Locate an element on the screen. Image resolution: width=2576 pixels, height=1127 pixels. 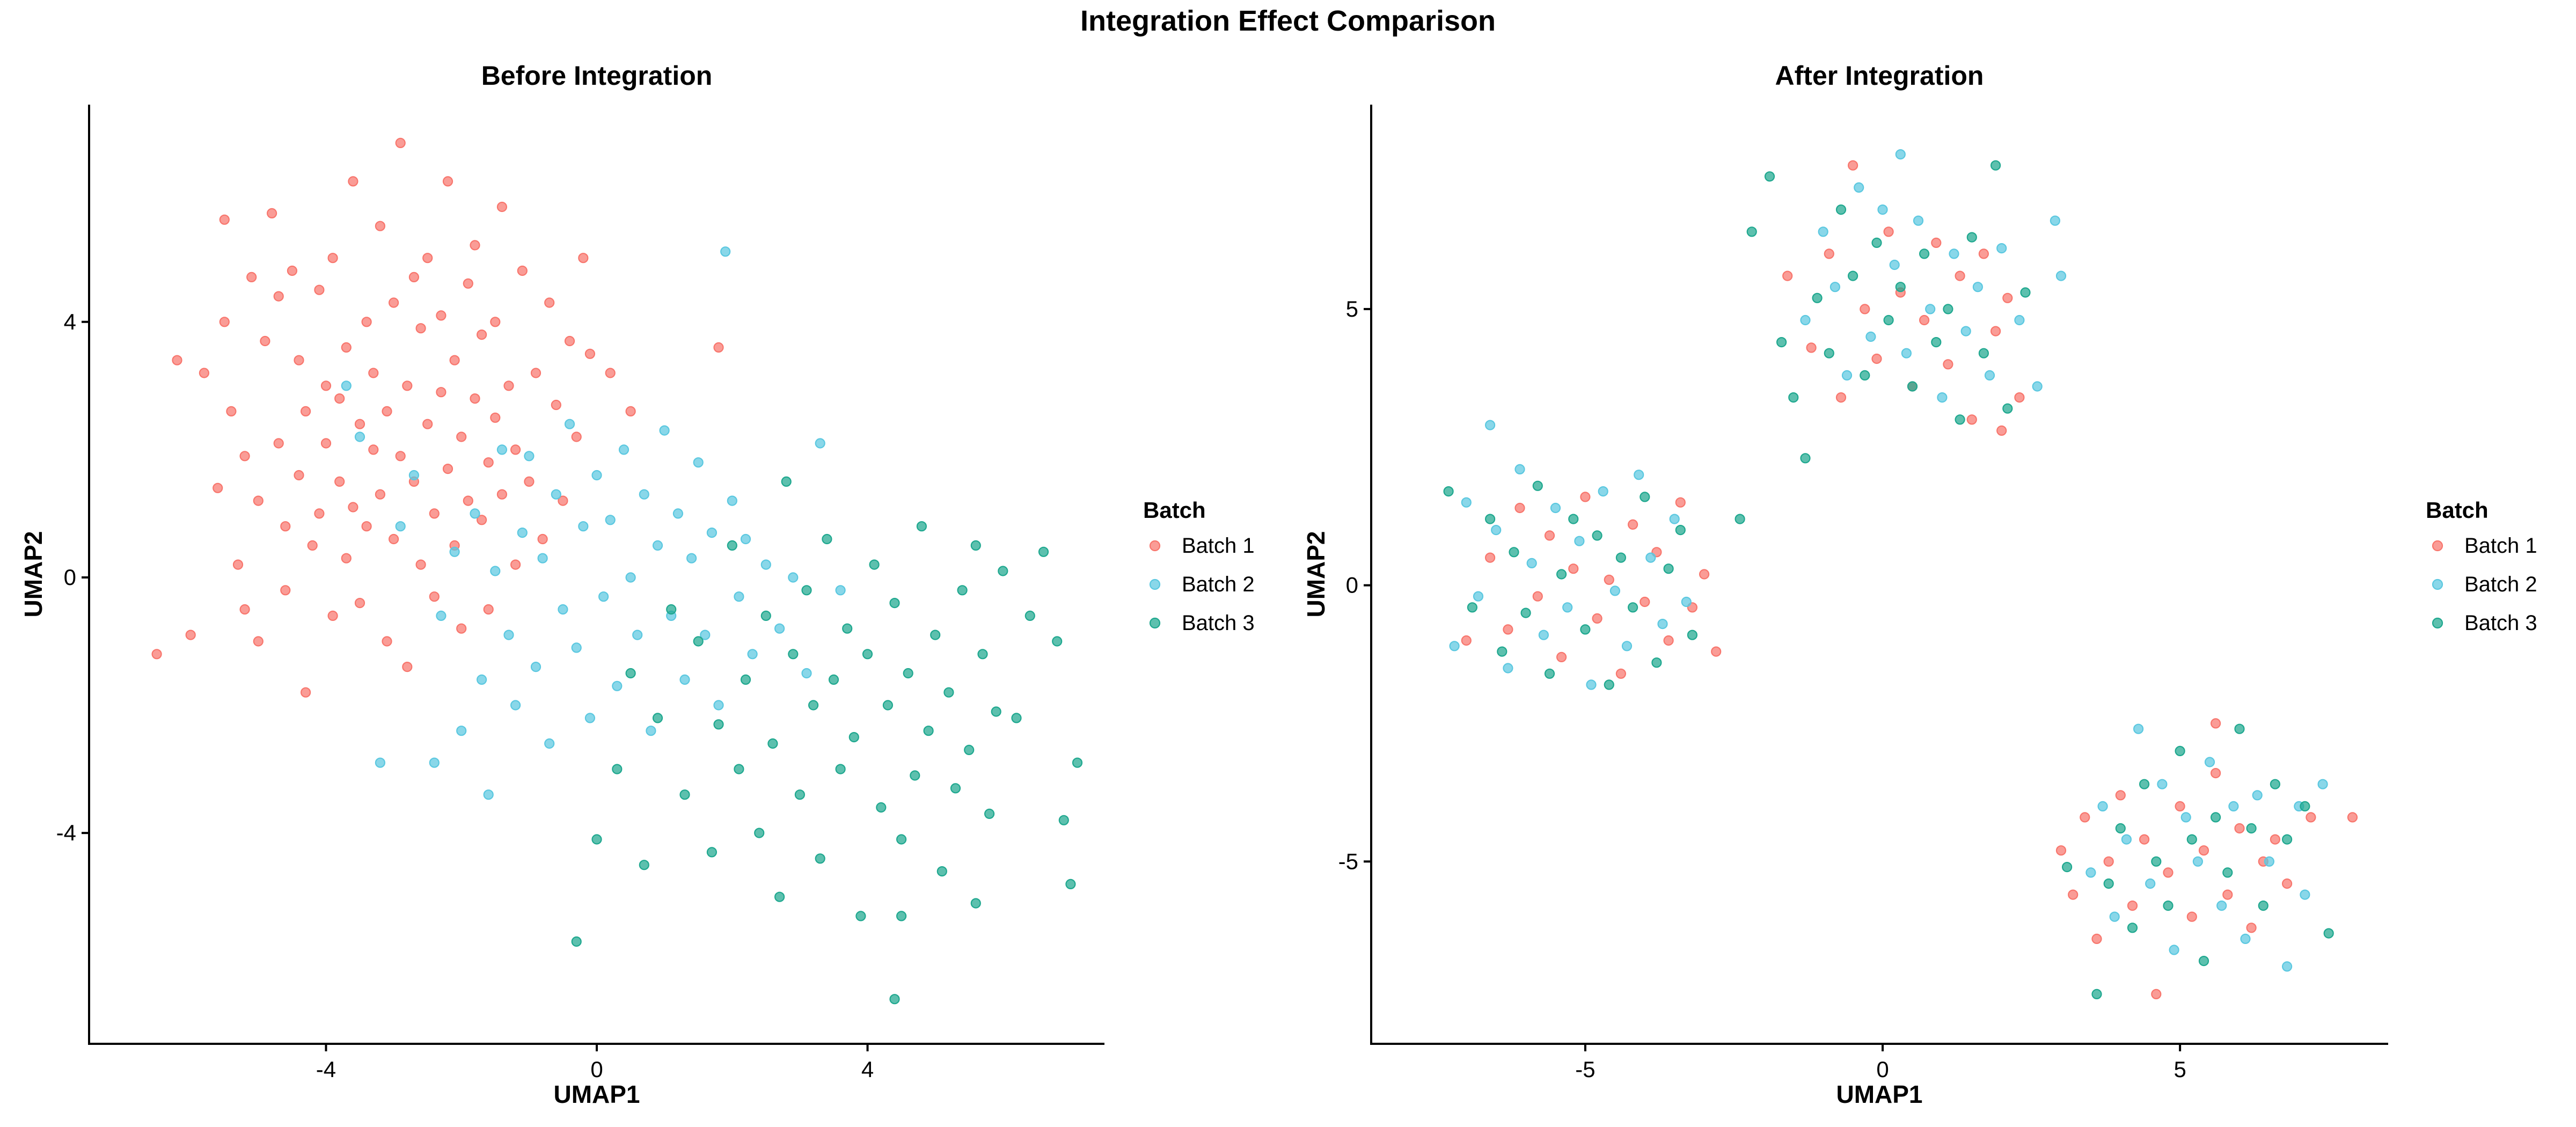
x-tick-label-after-0: -5 is located at coordinates (1585, 1069).